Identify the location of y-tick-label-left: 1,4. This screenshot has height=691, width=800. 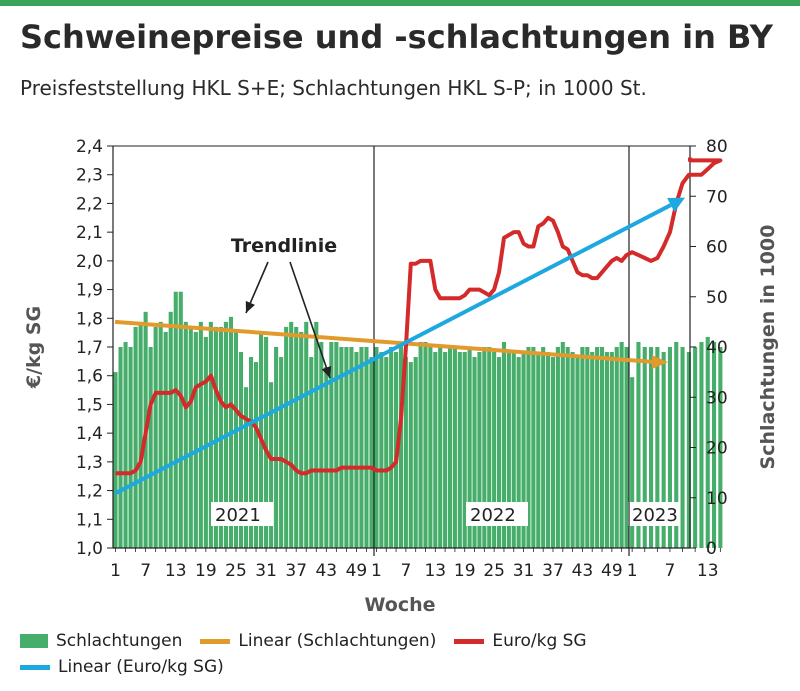
(89, 434).